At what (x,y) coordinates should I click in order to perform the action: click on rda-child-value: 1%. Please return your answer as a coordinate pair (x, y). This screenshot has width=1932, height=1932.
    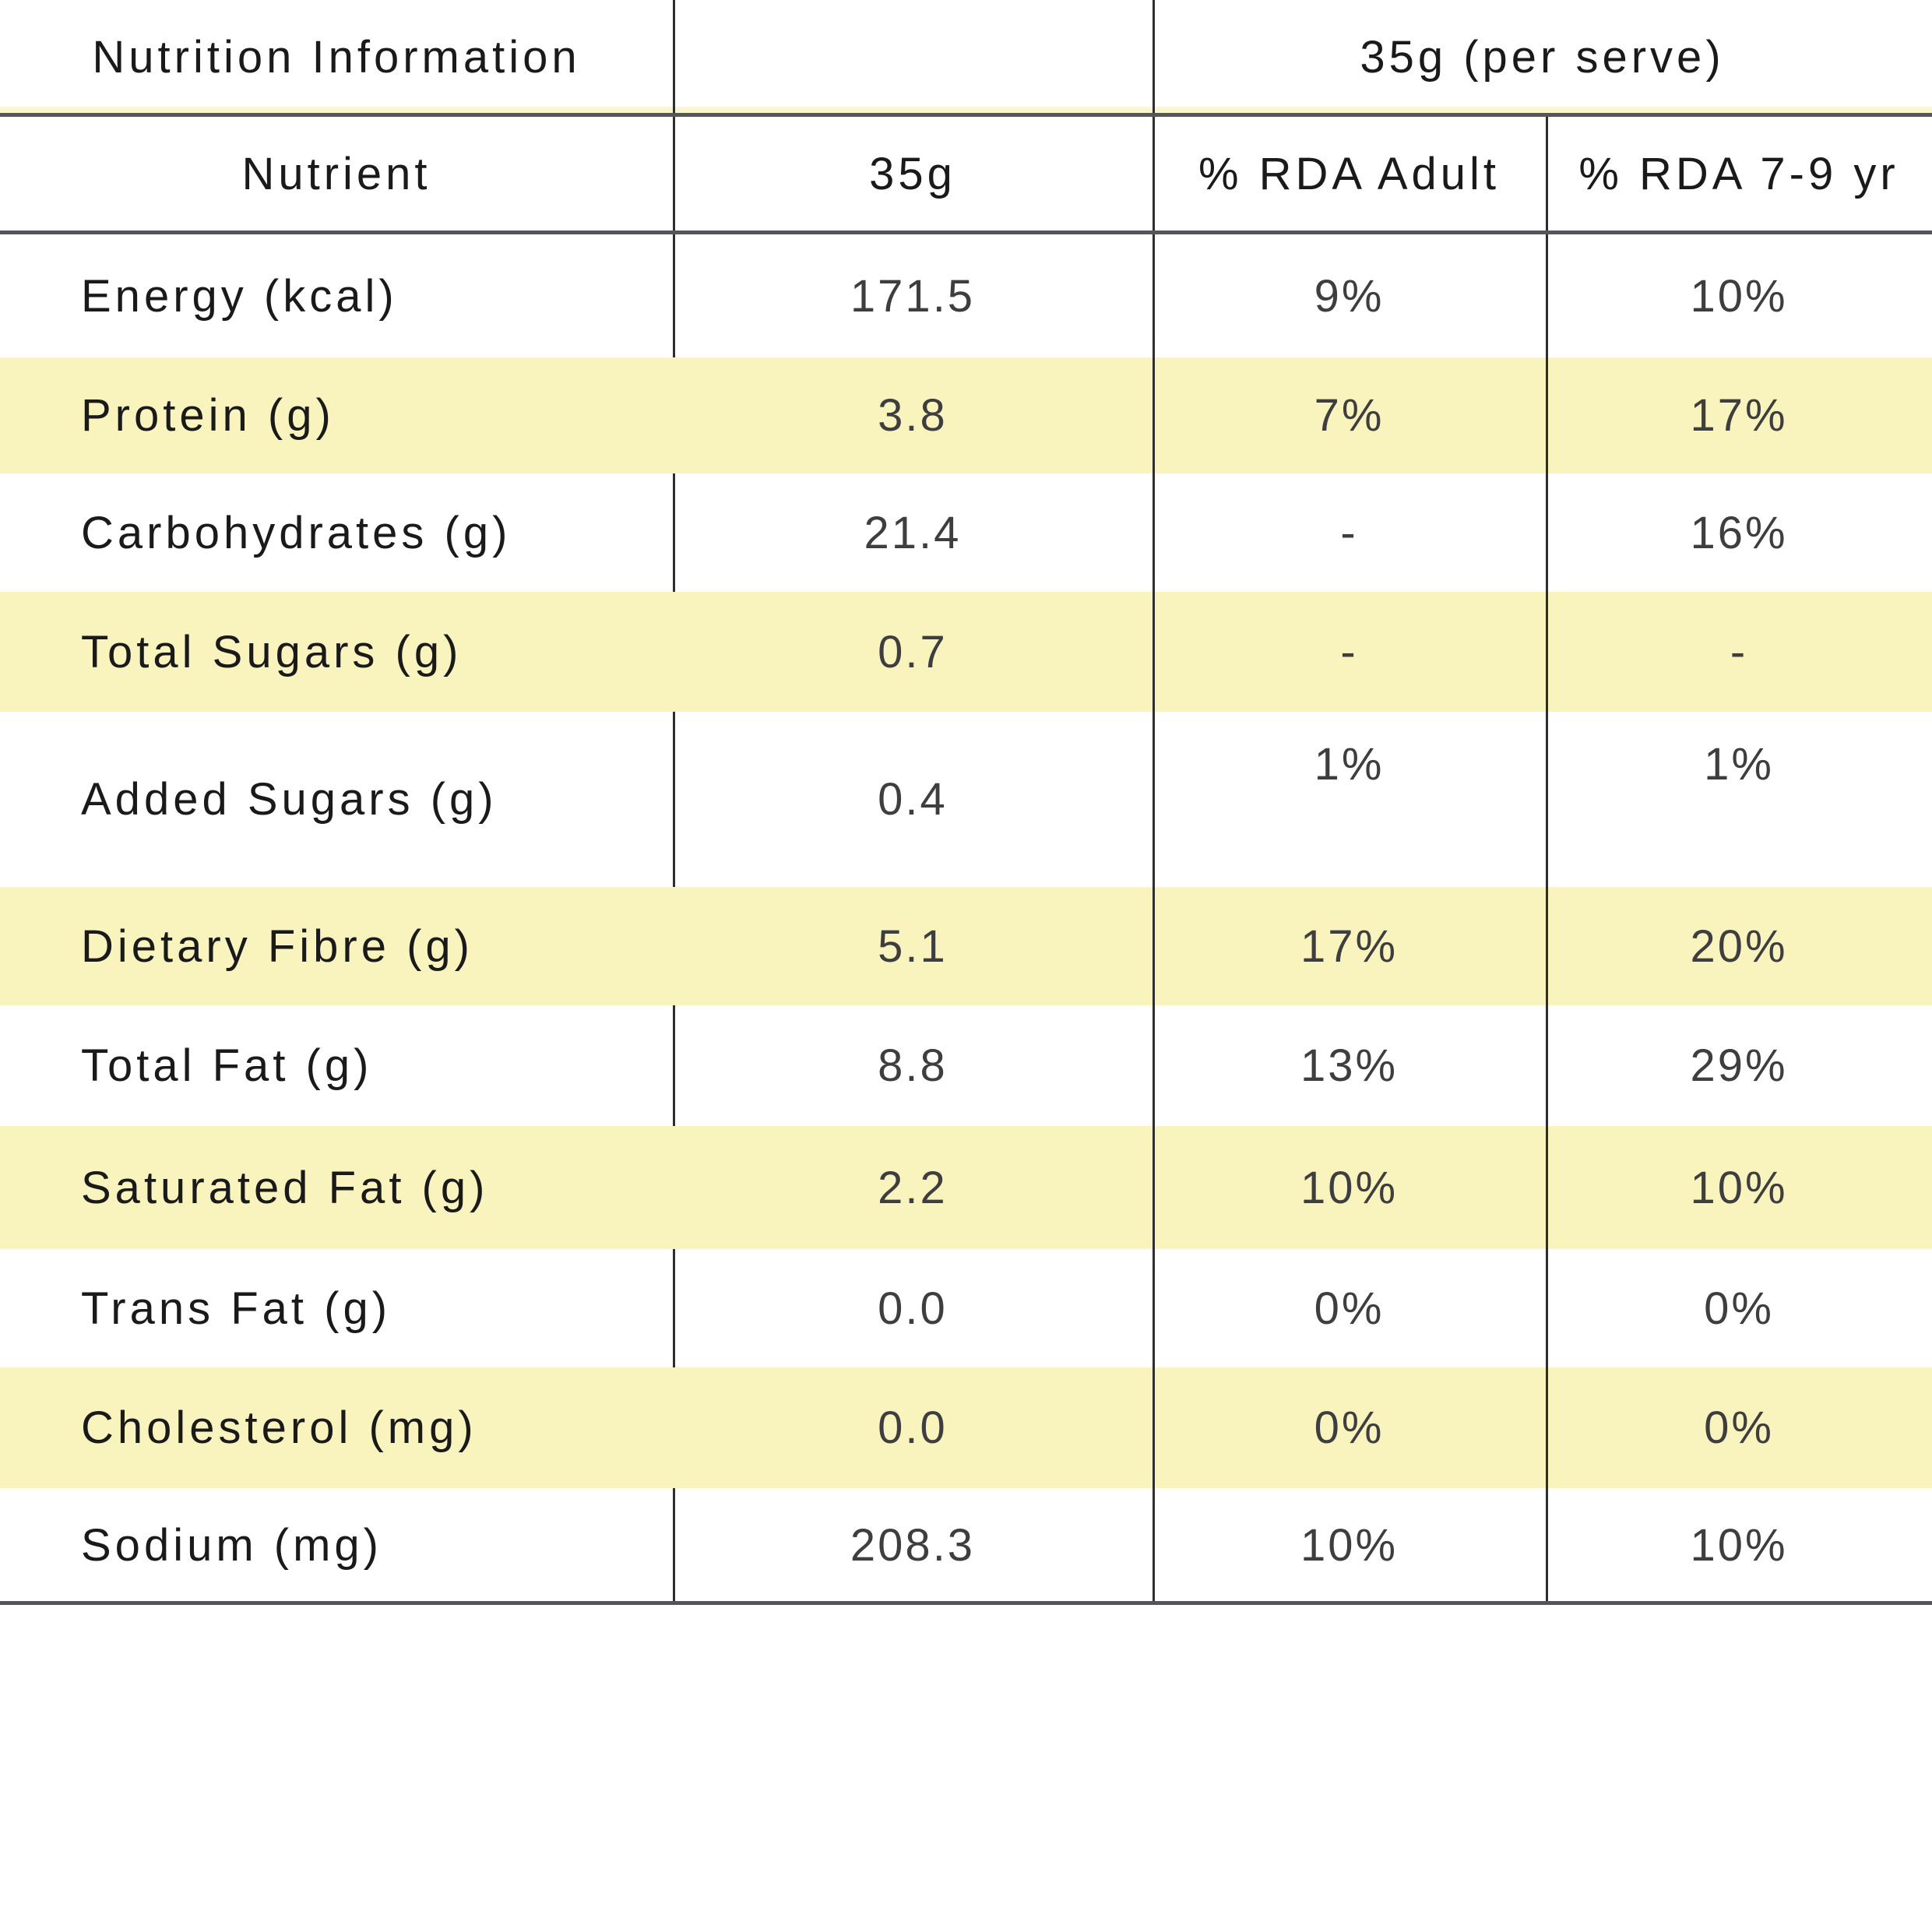
    Looking at the image, I should click on (1739, 764).